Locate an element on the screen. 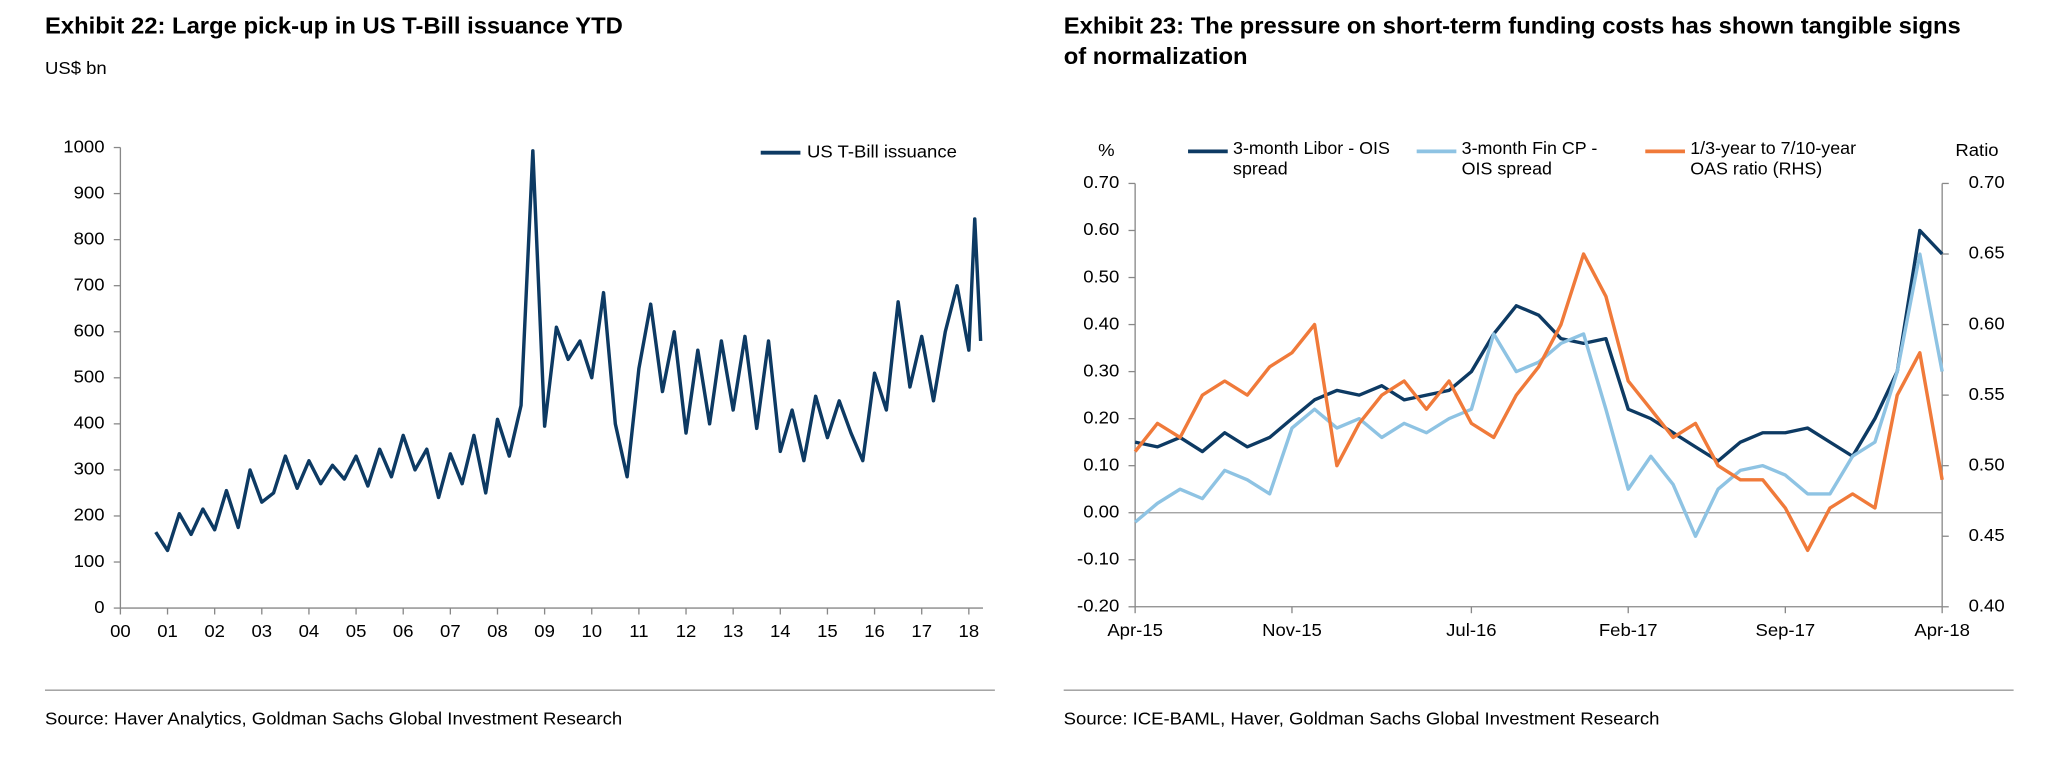 This screenshot has height=771, width=2048. legend-label-box: 3-month Libor - OIS spread is located at coordinates (1311, 158).